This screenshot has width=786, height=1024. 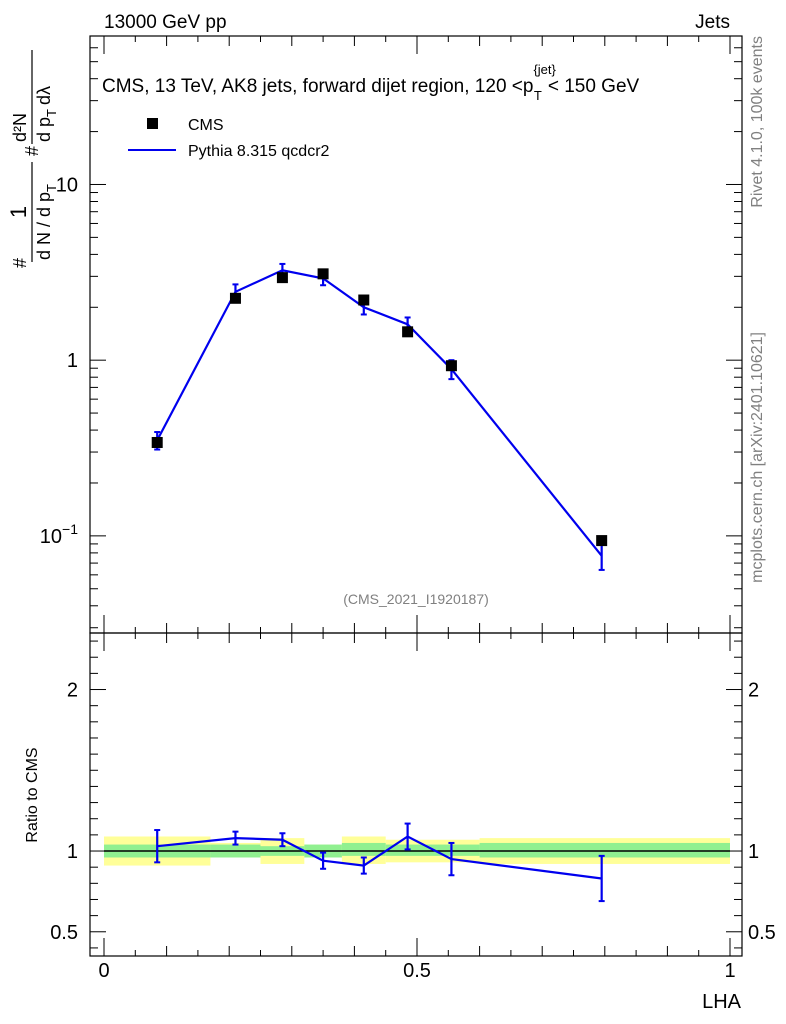 What do you see at coordinates (18, 212) in the screenshot?
I see `svg-text: 1` at bounding box center [18, 212].